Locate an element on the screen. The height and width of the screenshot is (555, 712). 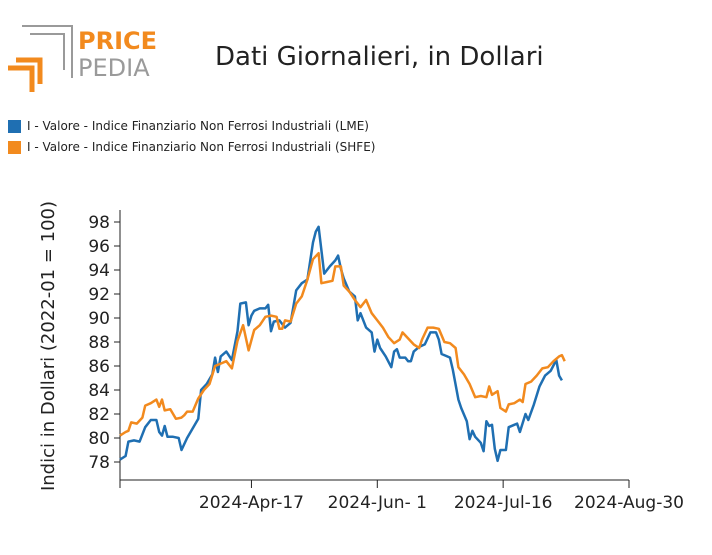
y-tick-label: 92 is located at coordinates (99, 295).